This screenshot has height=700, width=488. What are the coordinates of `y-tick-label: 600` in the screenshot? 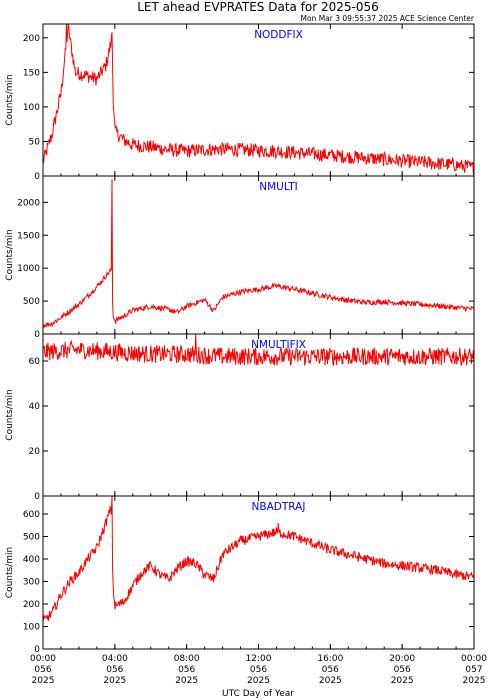 It's located at (31, 515).